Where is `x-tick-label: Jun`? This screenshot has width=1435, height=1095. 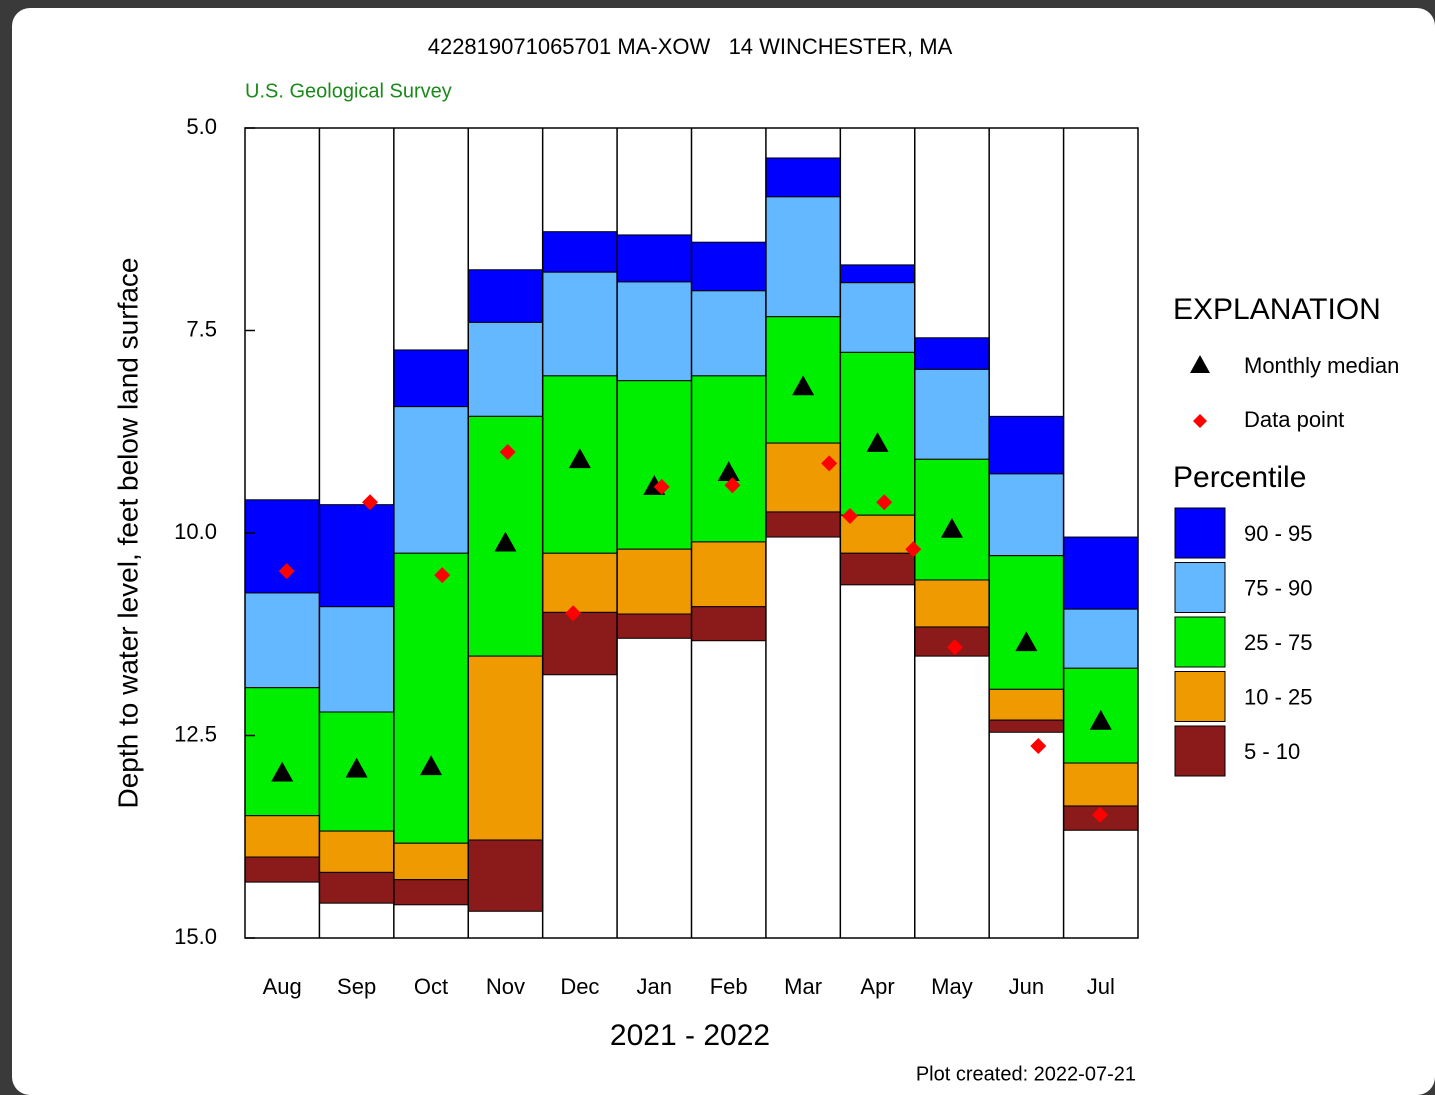 x-tick-label: Jun is located at coordinates (1026, 986).